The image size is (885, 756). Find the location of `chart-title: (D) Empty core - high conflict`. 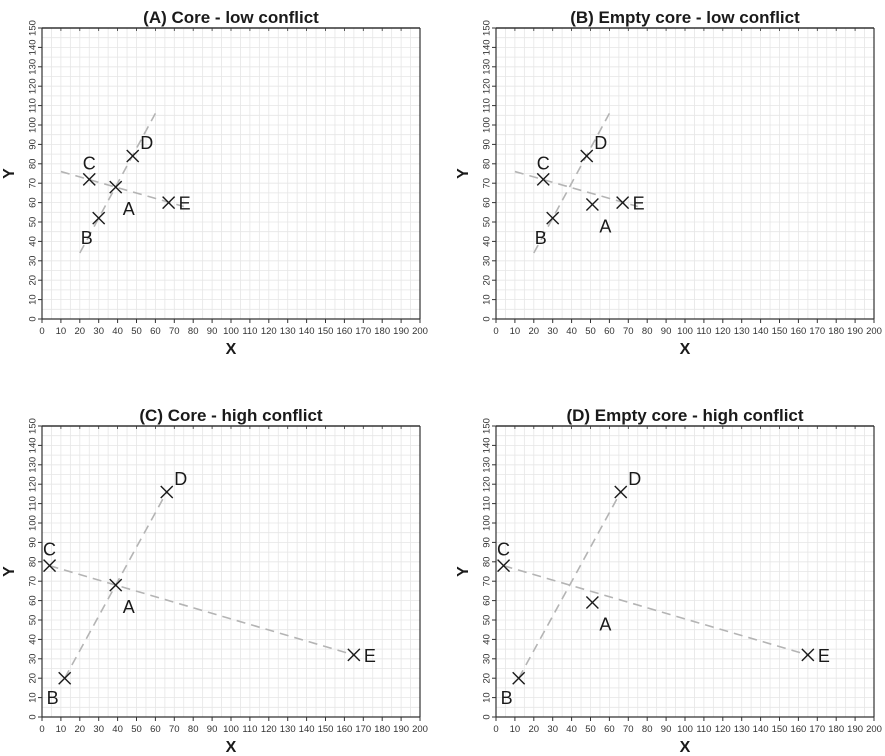

chart-title: (D) Empty core - high conflict is located at coordinates (684, 415).